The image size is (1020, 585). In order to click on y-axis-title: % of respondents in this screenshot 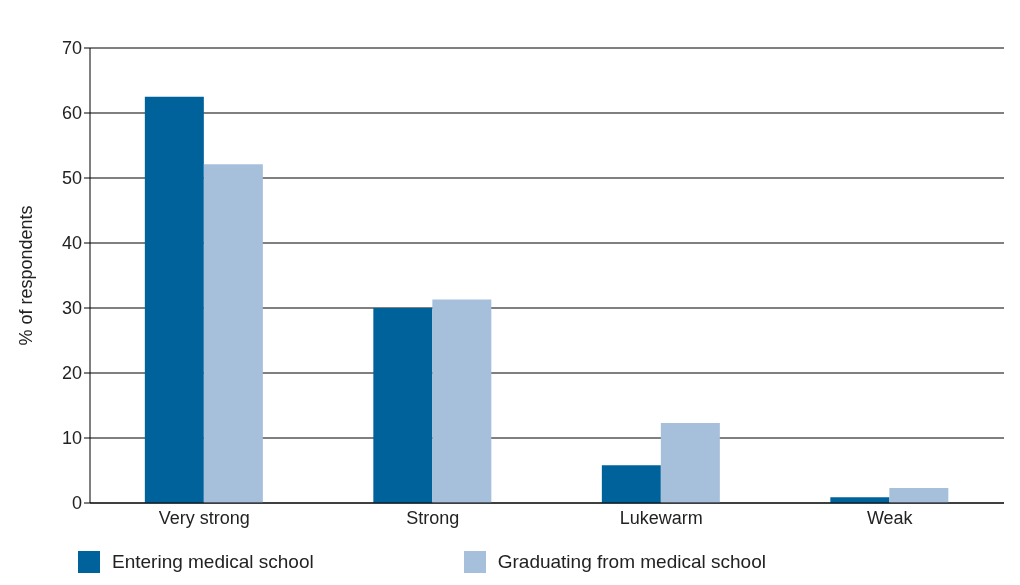, I will do `click(26, 275)`.